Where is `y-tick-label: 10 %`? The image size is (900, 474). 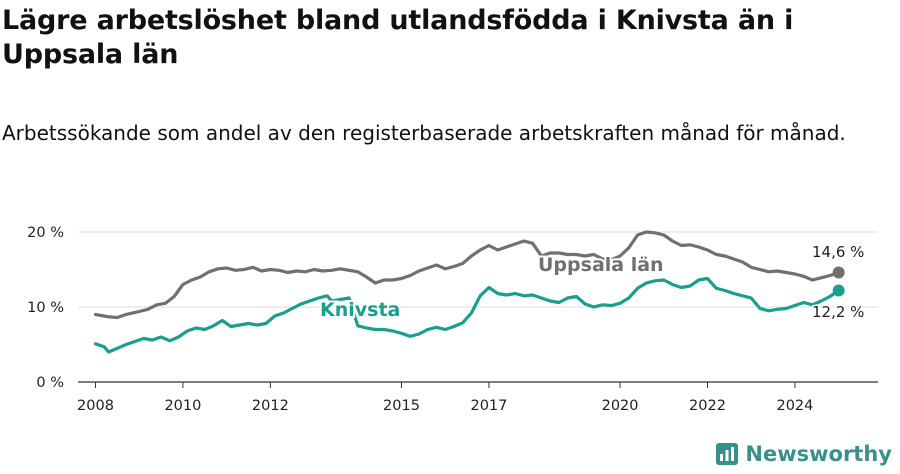 y-tick-label: 10 % is located at coordinates (45, 308).